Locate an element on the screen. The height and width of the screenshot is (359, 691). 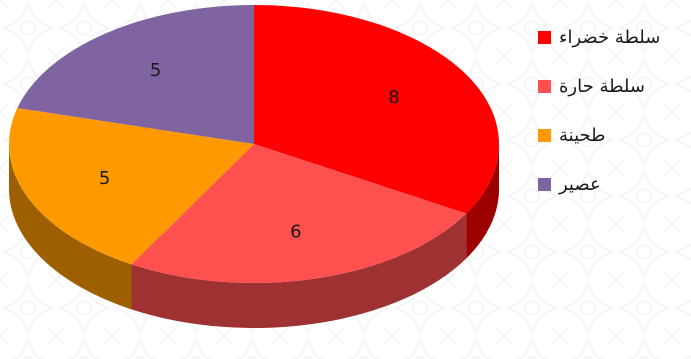
data-label-juice: 5 is located at coordinates (155, 70).